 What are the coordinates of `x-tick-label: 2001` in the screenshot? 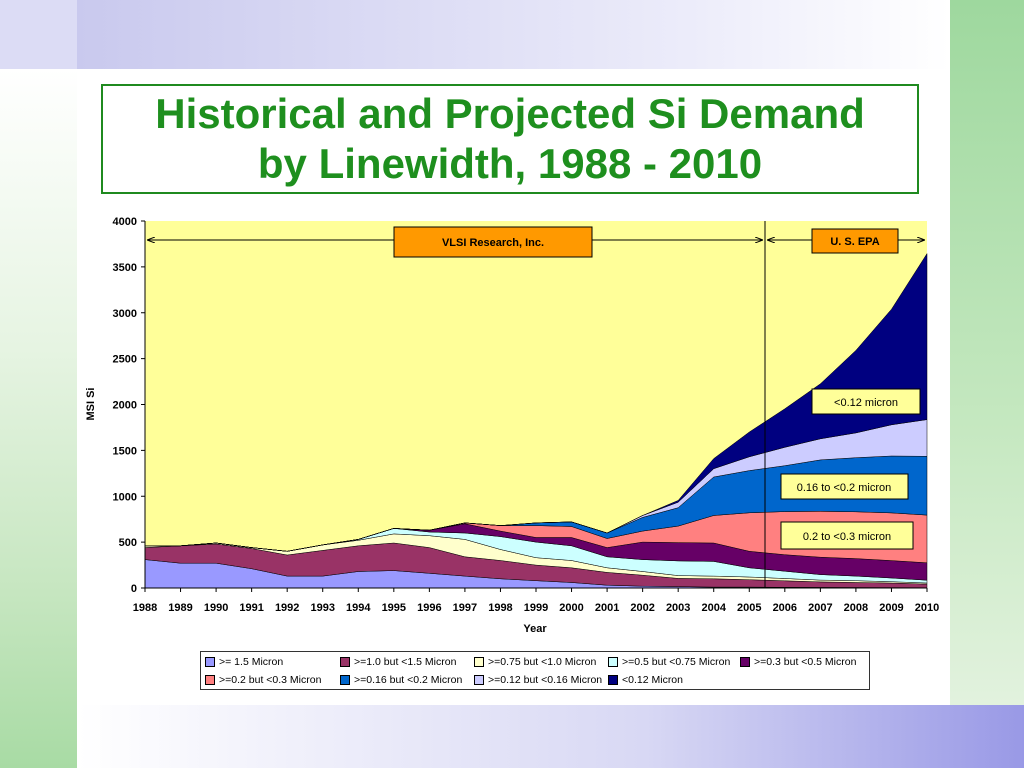 It's located at (607, 608).